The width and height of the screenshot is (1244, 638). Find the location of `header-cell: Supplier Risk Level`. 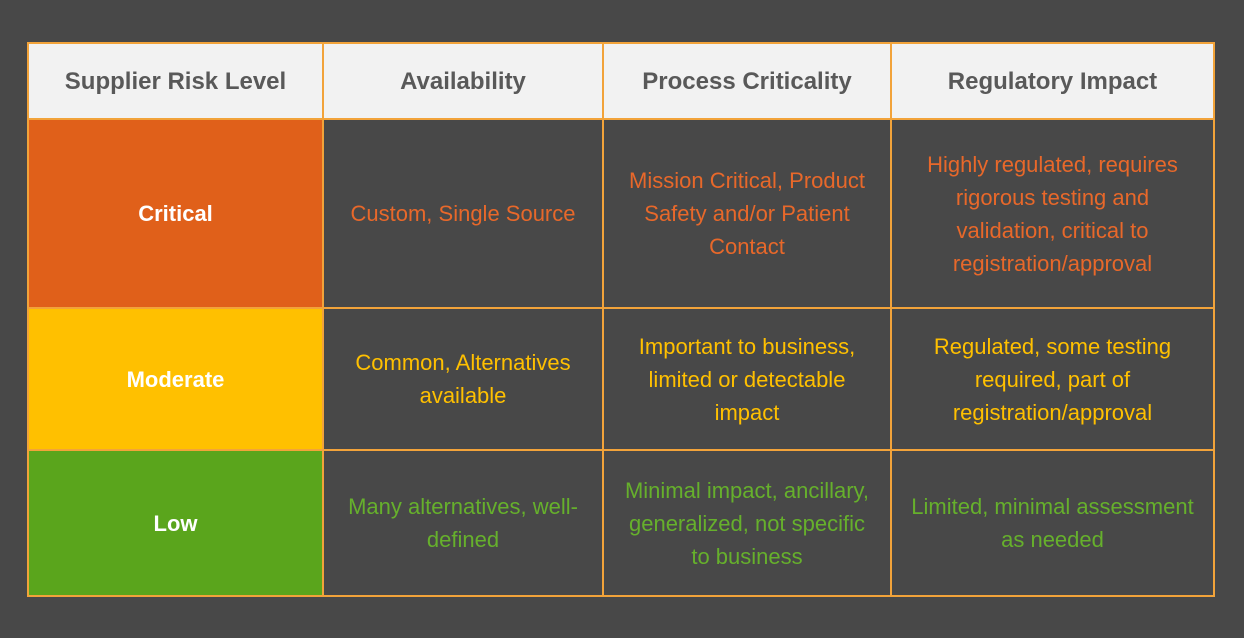

header-cell: Supplier Risk Level is located at coordinates (175, 81).